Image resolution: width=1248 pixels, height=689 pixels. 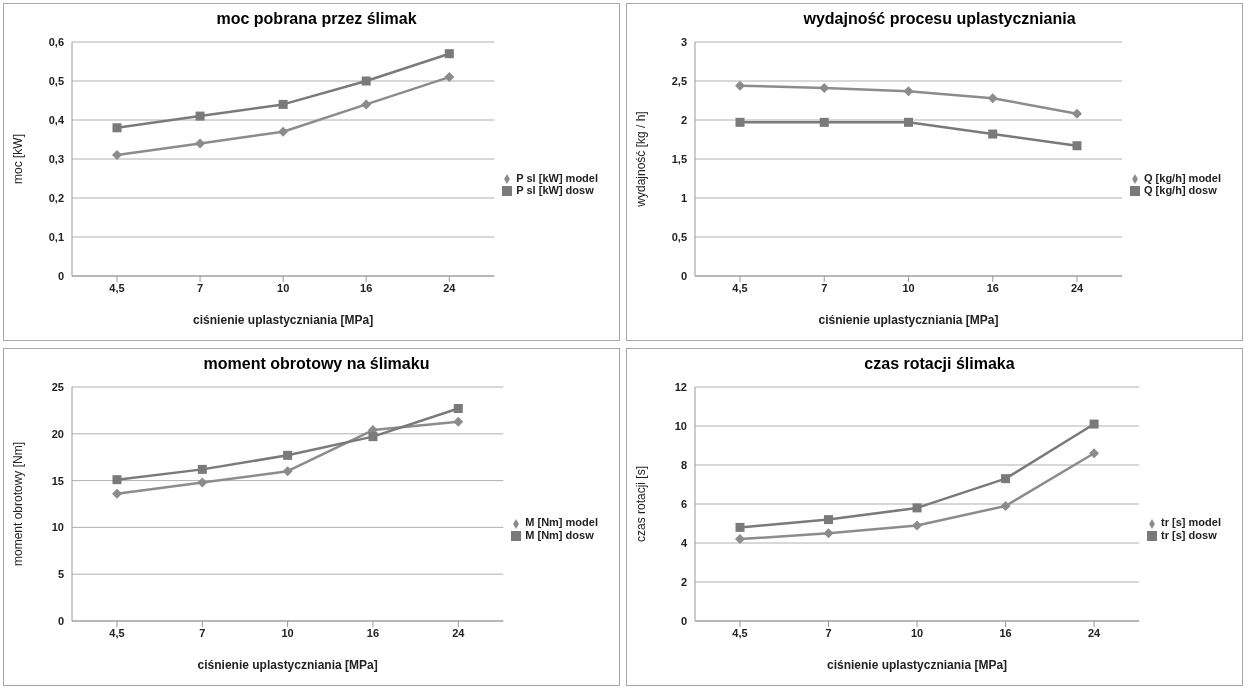 I want to click on y-tick-label: 6, so click(x=683, y=503).